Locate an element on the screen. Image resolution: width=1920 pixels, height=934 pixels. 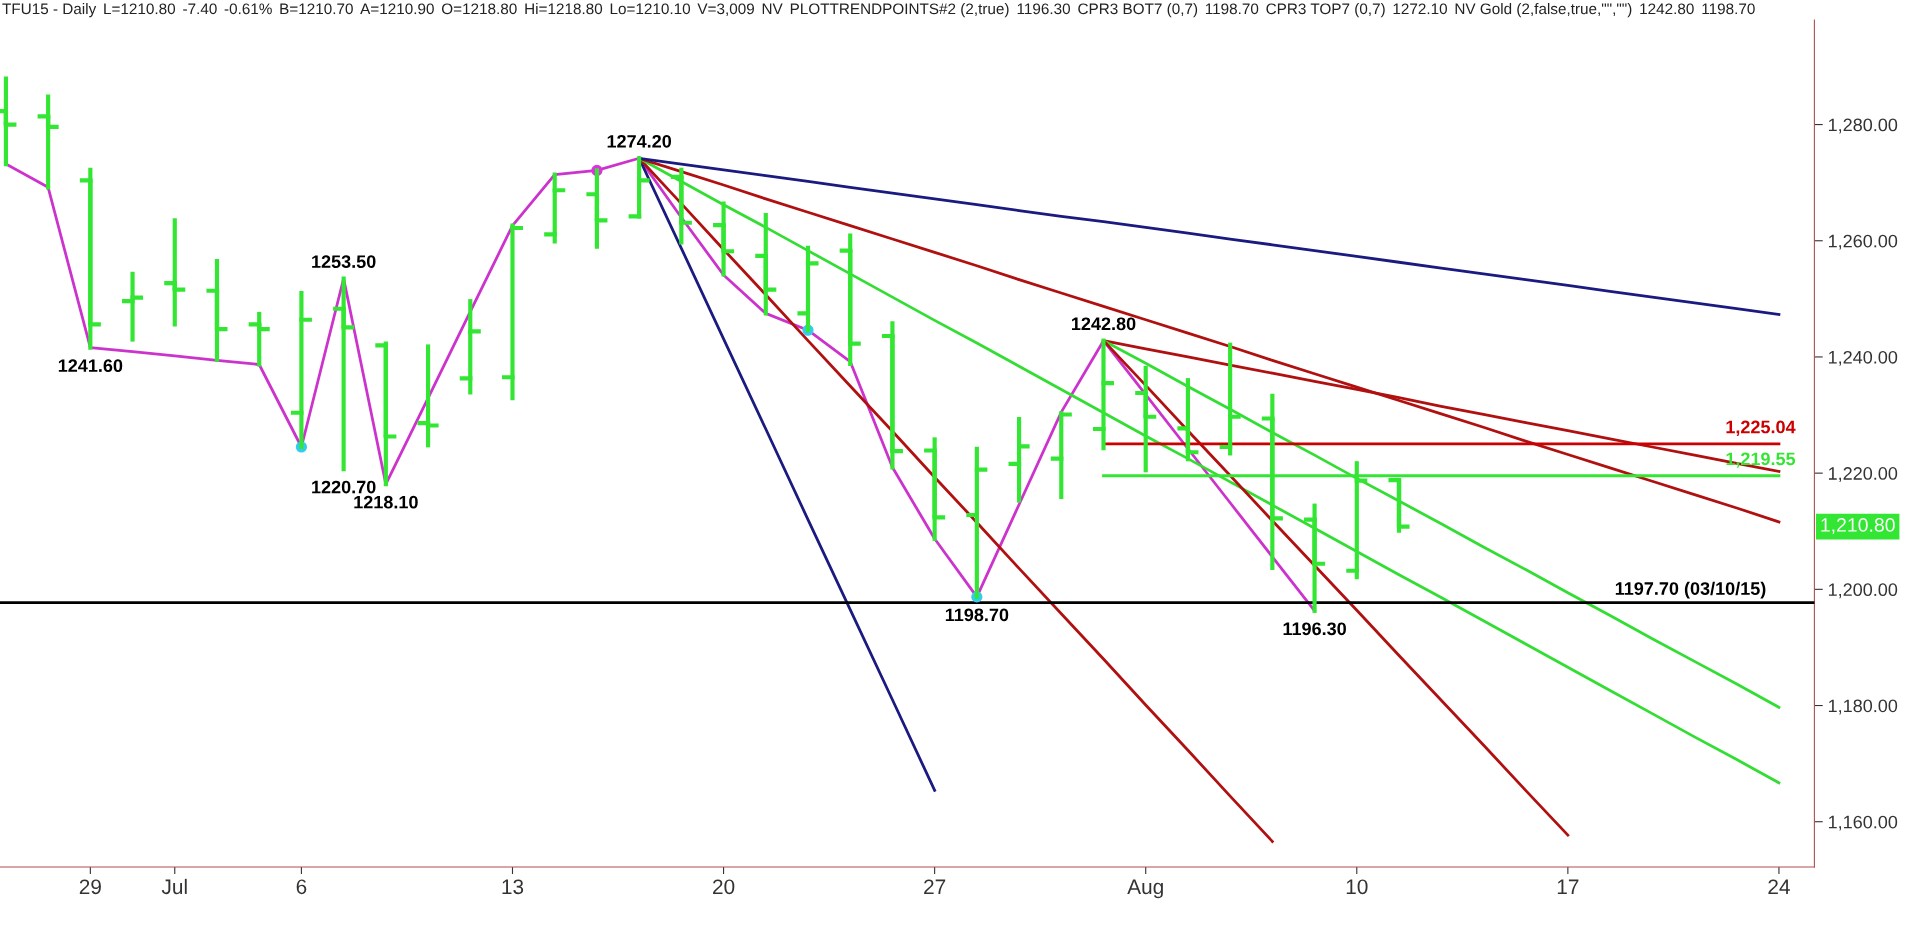
x-tick-label: 24 is located at coordinates (1779, 886).